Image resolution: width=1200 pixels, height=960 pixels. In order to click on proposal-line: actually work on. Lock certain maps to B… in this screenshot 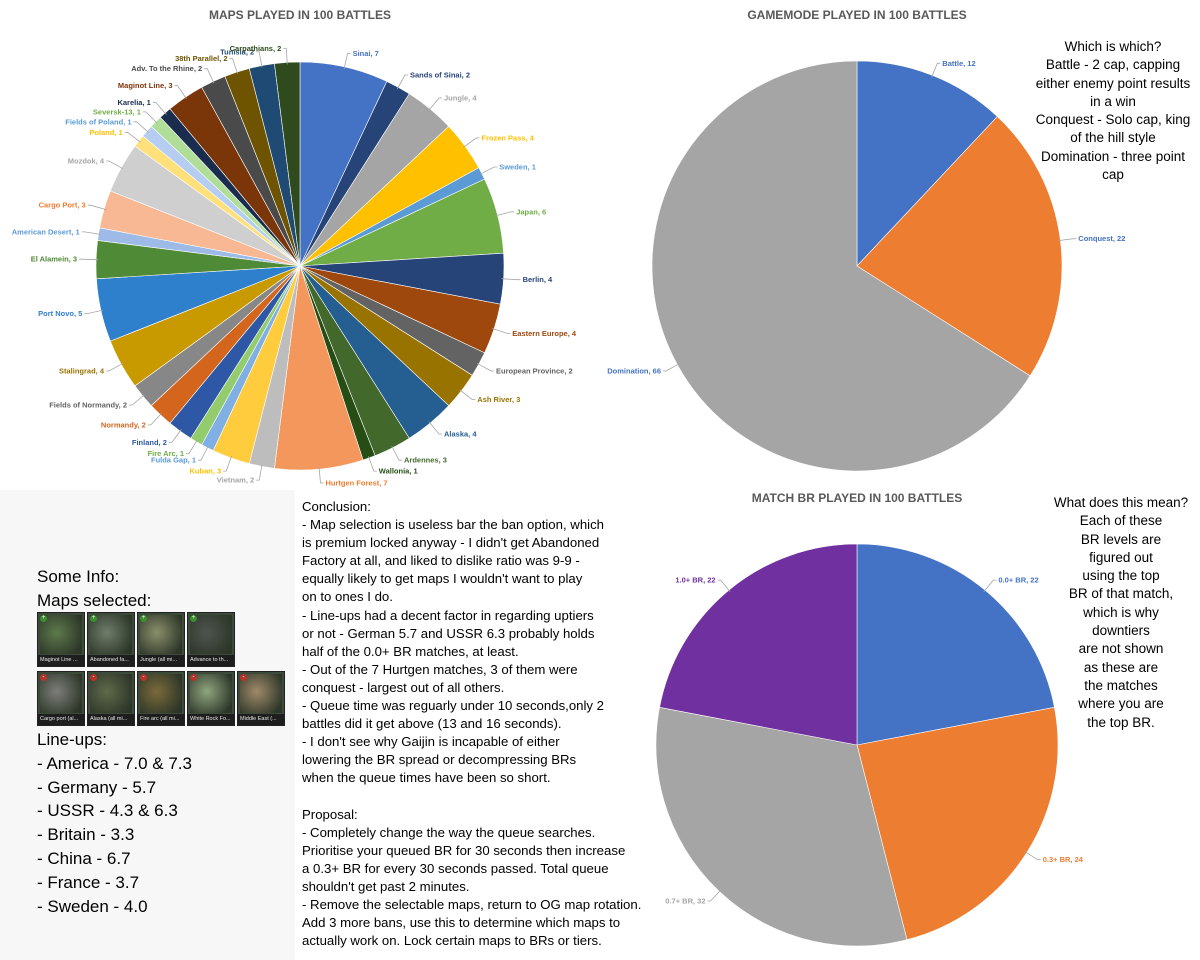, I will do `click(452, 941)`.